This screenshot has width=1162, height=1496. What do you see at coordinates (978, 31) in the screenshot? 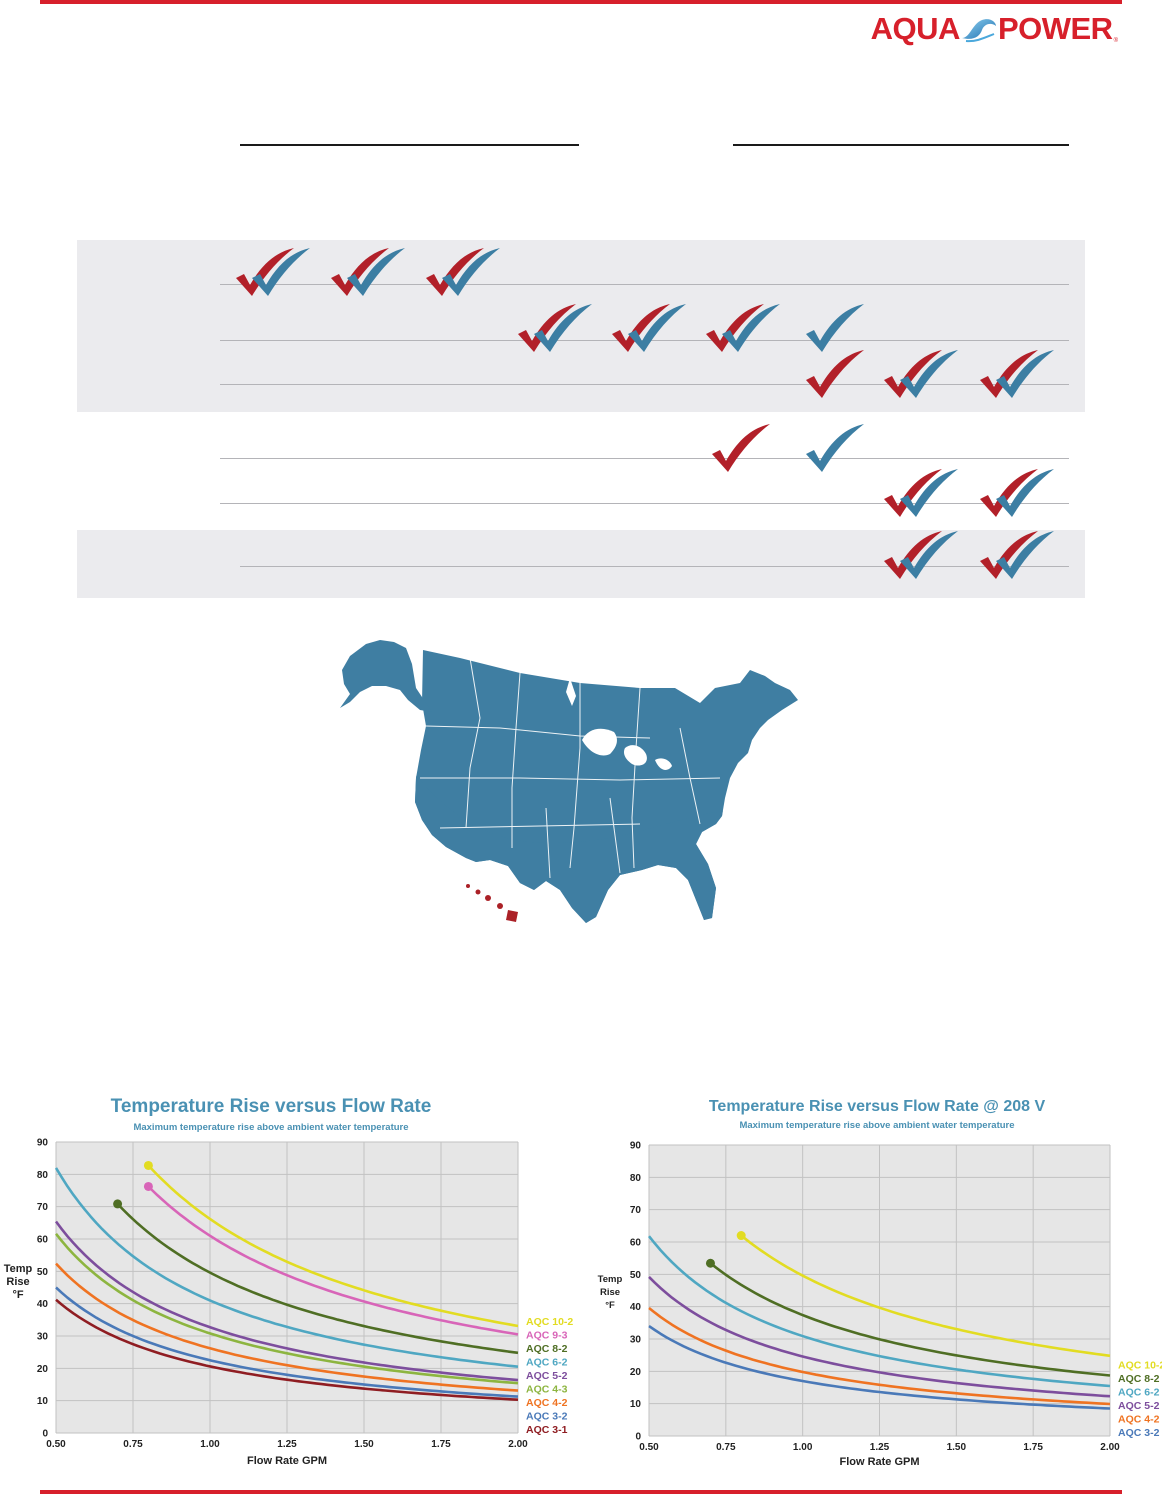
I see `wave-icon` at bounding box center [978, 31].